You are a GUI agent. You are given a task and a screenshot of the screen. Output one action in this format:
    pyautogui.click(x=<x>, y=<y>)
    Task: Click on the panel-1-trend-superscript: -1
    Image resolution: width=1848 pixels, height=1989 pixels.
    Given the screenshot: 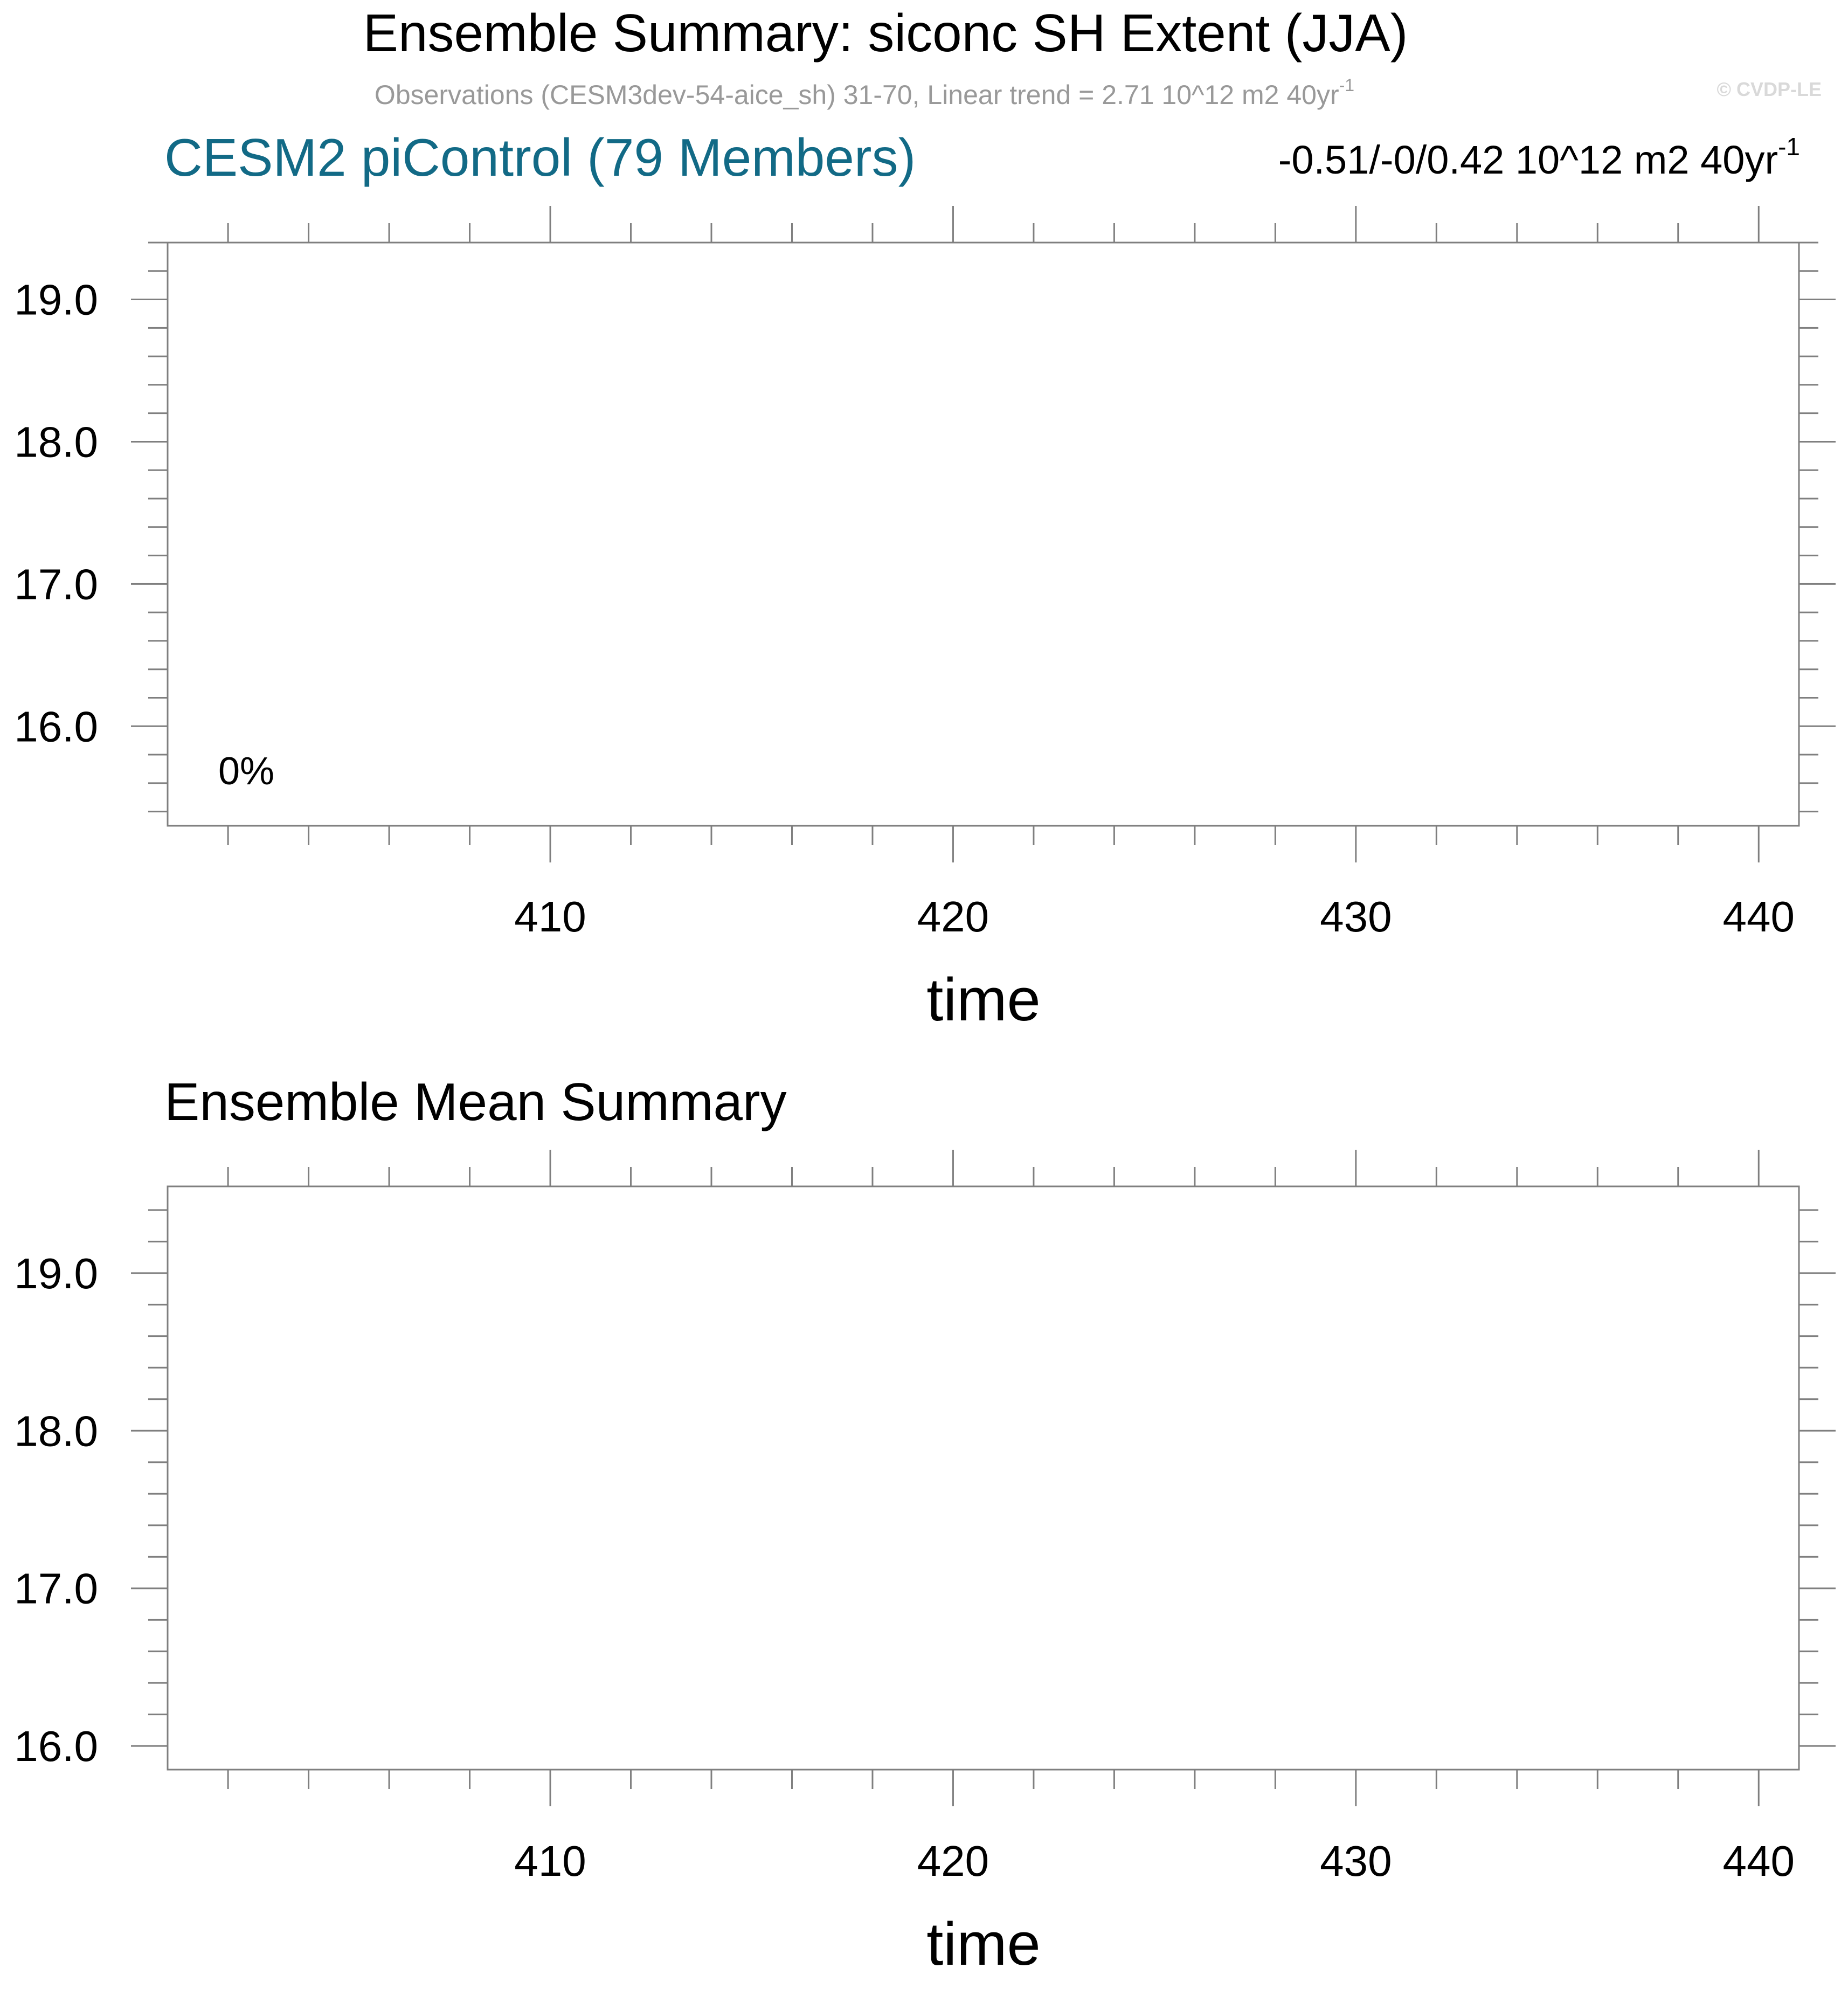 What is the action you would take?
    pyautogui.click(x=1789, y=147)
    